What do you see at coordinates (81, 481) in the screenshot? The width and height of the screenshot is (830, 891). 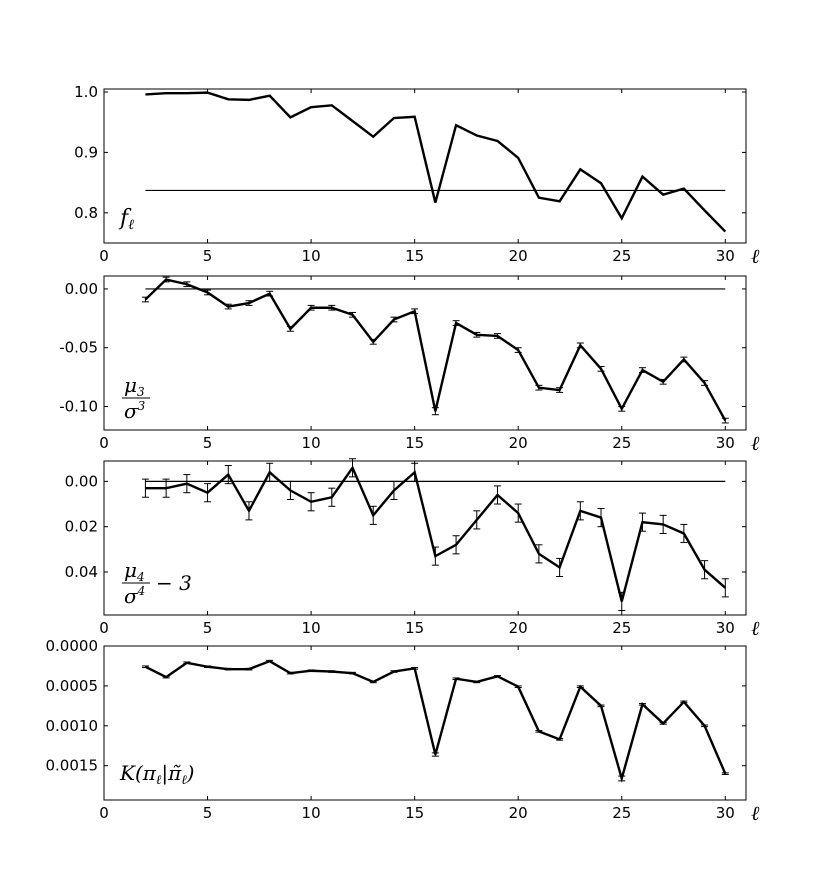 I see `y-tick-label: 0.00` at bounding box center [81, 481].